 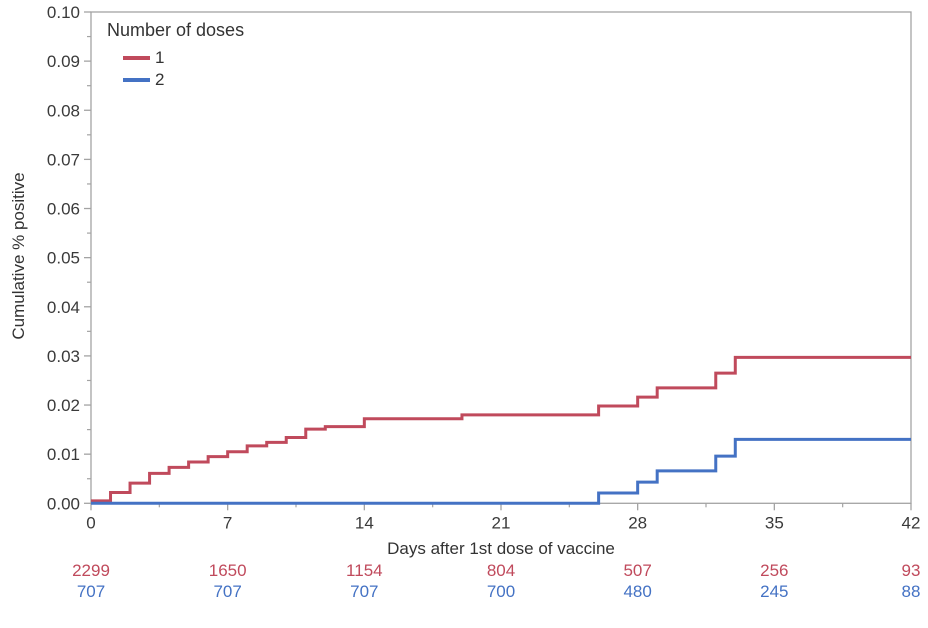 What do you see at coordinates (501, 548) in the screenshot?
I see `x-axis-title: Days after 1st dose of vaccine` at bounding box center [501, 548].